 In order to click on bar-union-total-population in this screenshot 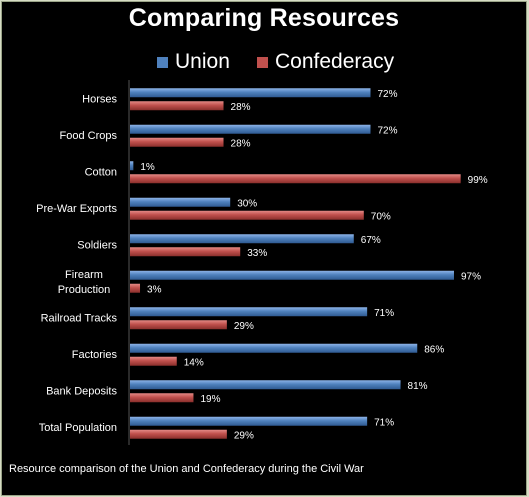, I will do `click(249, 421)`.